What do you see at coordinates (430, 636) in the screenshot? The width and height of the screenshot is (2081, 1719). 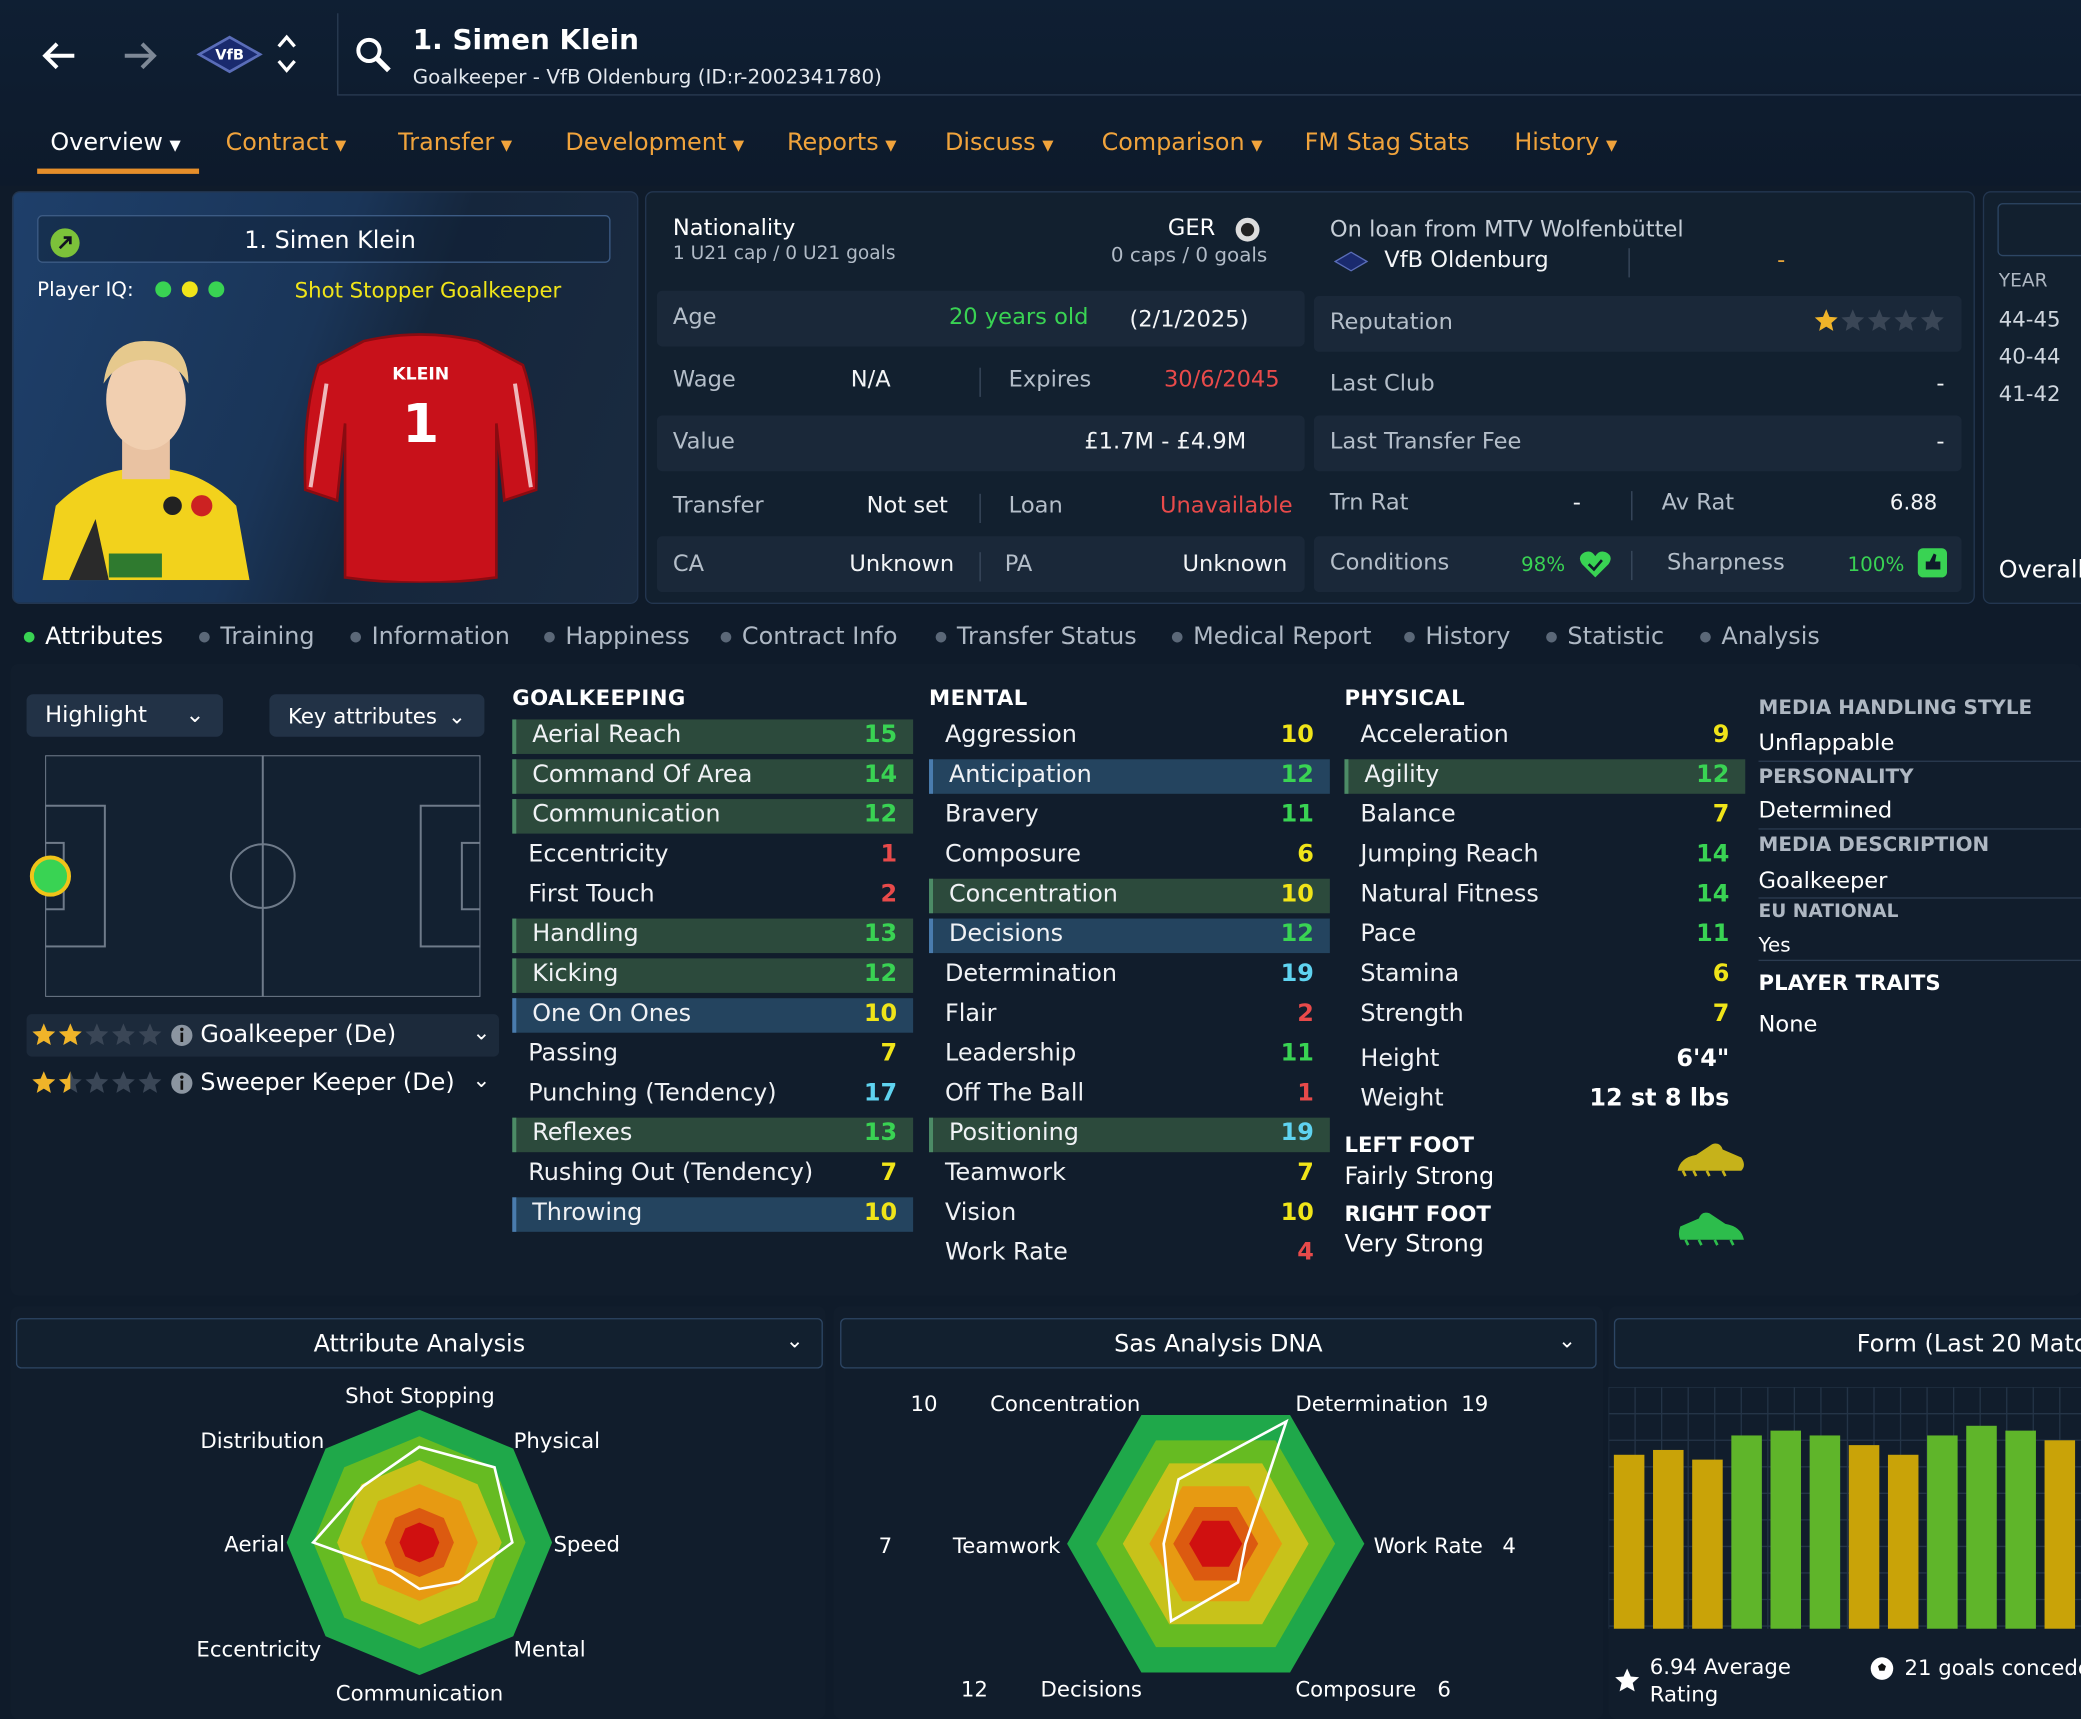 I see `subtab-information: Information` at bounding box center [430, 636].